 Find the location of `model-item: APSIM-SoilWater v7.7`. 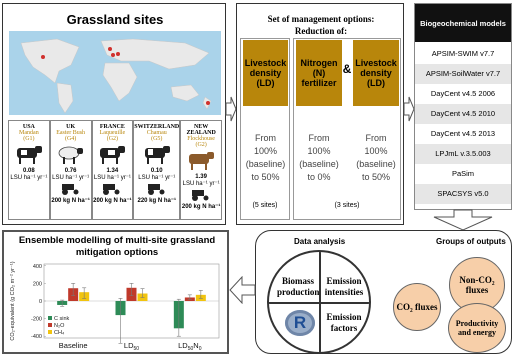

model-item: APSIM-SoilWater v7.7 is located at coordinates (463, 74).